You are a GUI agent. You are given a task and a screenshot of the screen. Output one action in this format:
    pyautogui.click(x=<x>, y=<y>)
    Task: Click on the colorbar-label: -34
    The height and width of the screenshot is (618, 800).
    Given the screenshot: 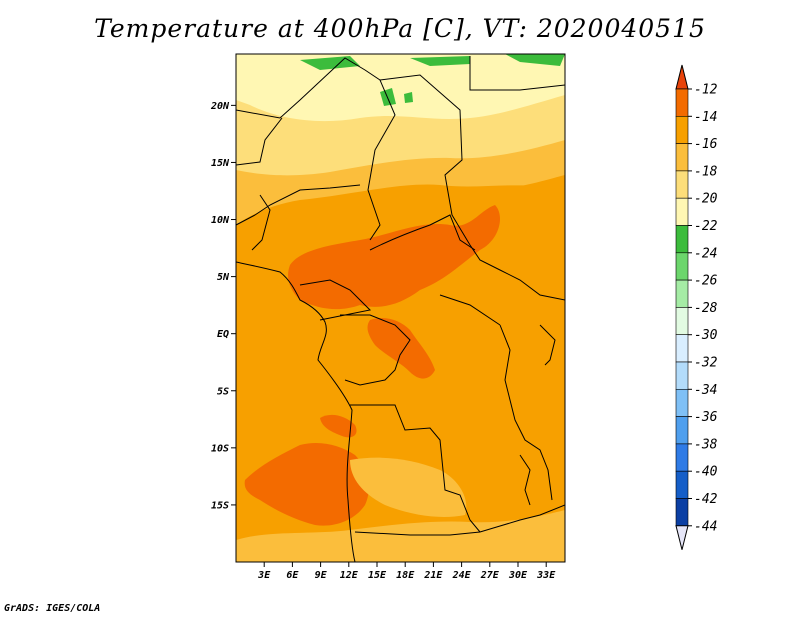 What is the action you would take?
    pyautogui.click(x=705, y=390)
    